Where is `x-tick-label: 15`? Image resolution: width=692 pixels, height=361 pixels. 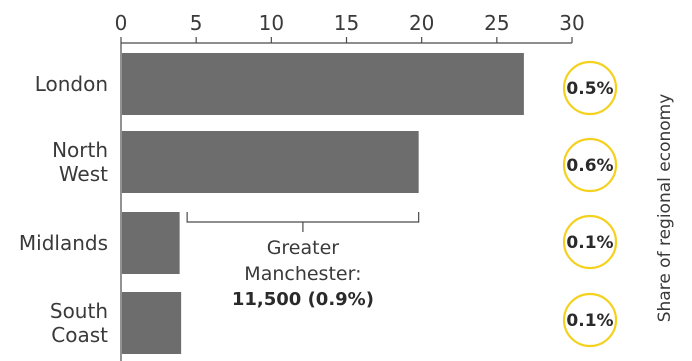 x-tick-label: 15 is located at coordinates (346, 23).